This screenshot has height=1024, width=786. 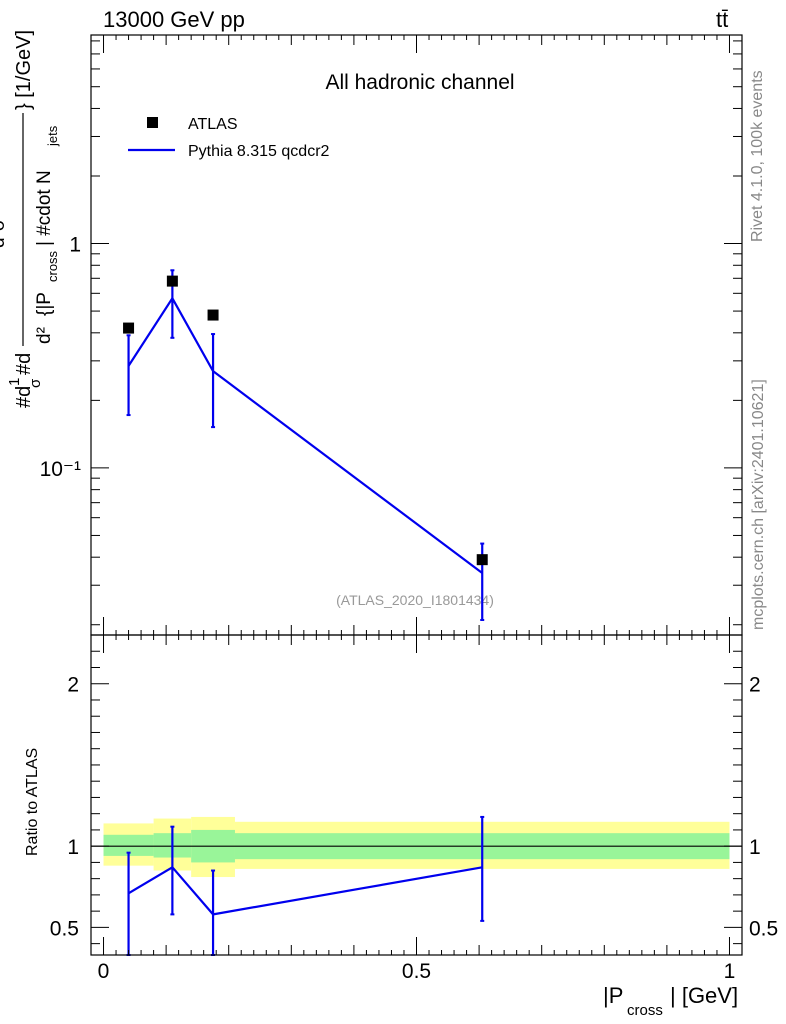 I want to click on ylabel-d2sigma: d²σ, so click(x=4, y=233).